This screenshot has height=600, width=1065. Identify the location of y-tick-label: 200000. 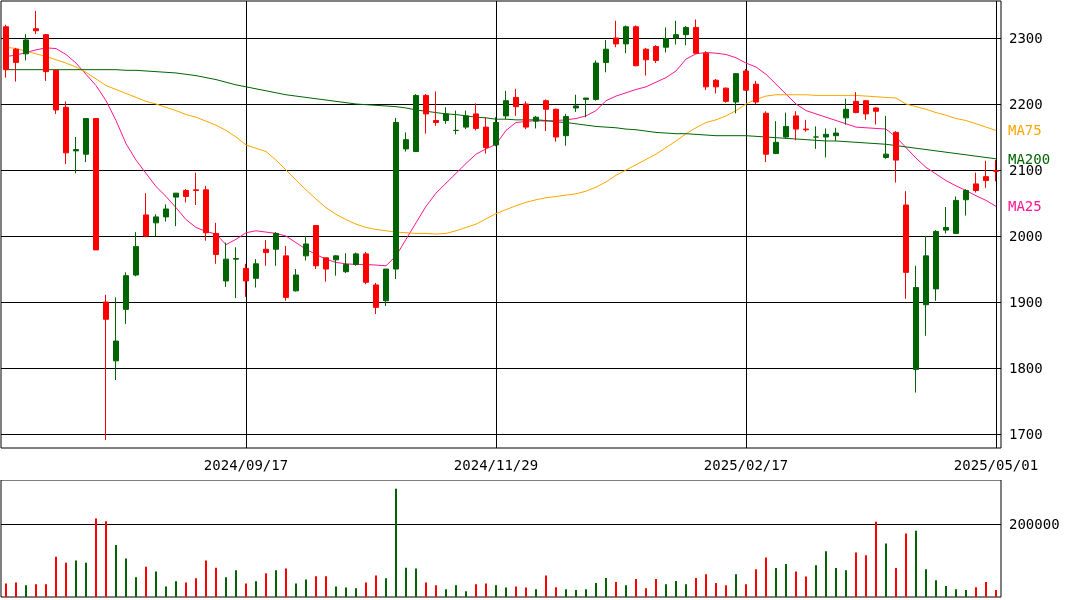
(1034, 523).